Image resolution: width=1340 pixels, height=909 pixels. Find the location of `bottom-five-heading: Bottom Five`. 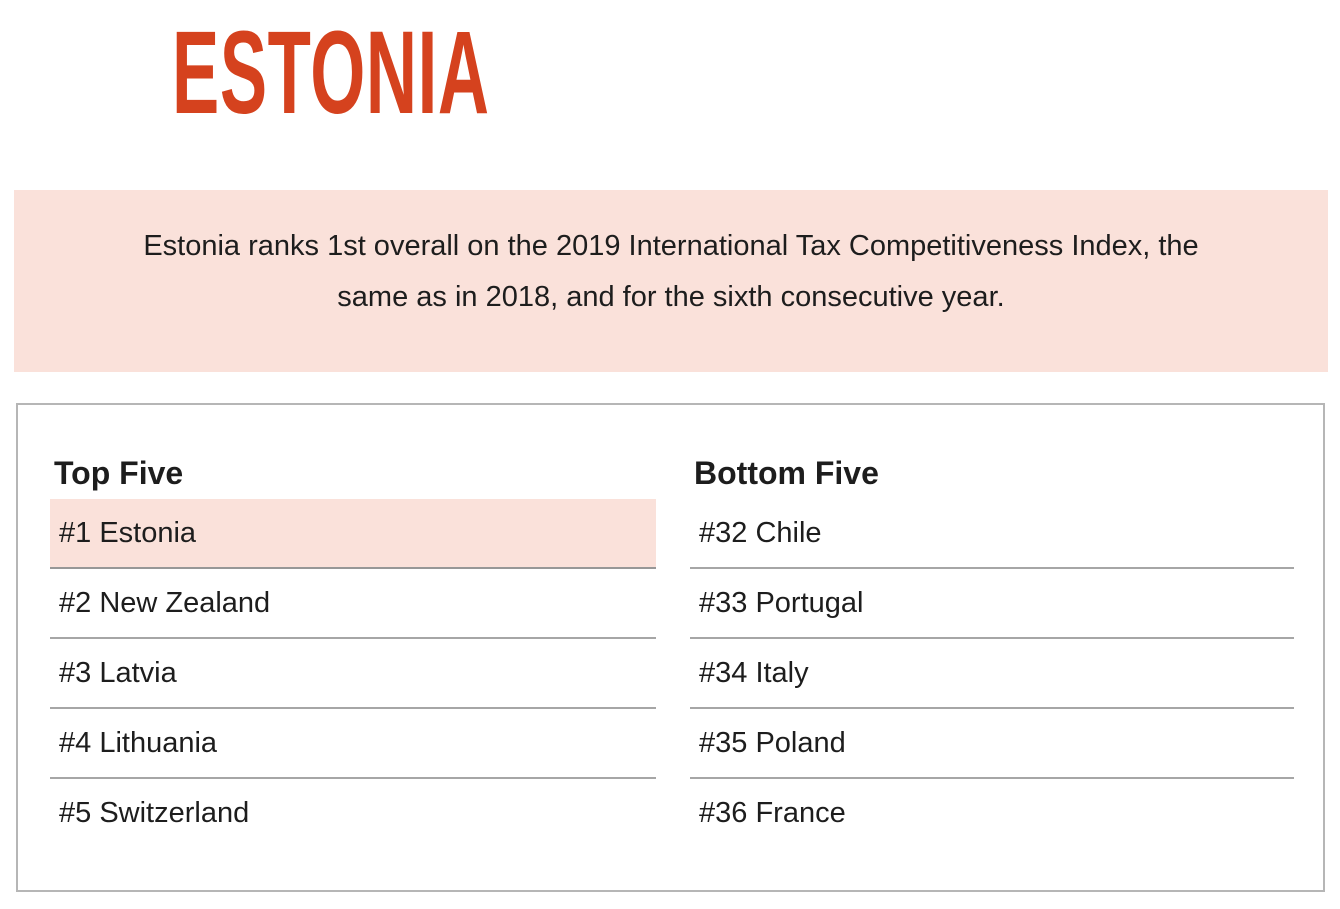

bottom-five-heading: Bottom Five is located at coordinates (786, 473).